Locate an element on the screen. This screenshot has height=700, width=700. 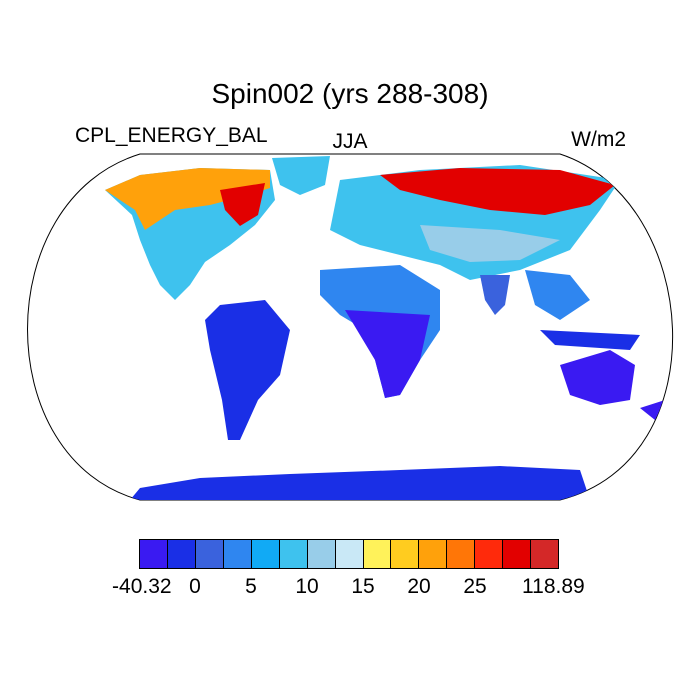
colorbar-tick-label: 118.89 is located at coordinates (553, 586).